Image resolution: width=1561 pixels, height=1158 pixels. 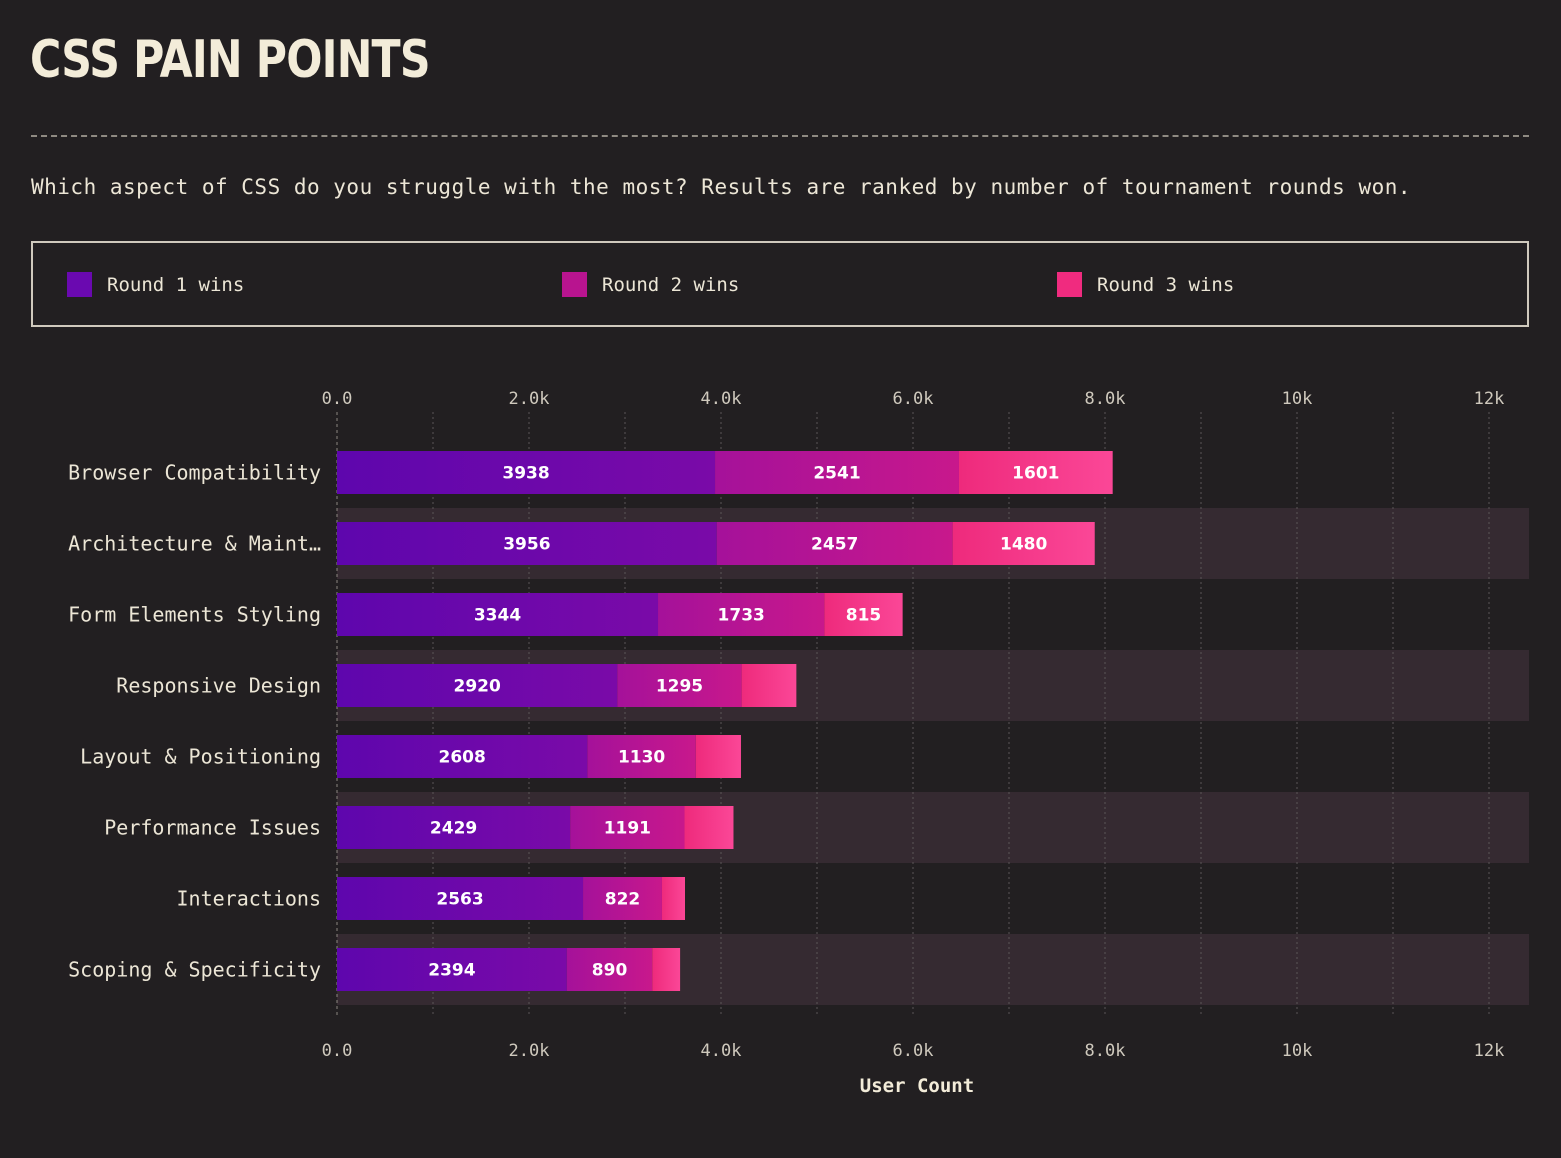 What do you see at coordinates (476, 687) in the screenshot?
I see `data-label: 2920` at bounding box center [476, 687].